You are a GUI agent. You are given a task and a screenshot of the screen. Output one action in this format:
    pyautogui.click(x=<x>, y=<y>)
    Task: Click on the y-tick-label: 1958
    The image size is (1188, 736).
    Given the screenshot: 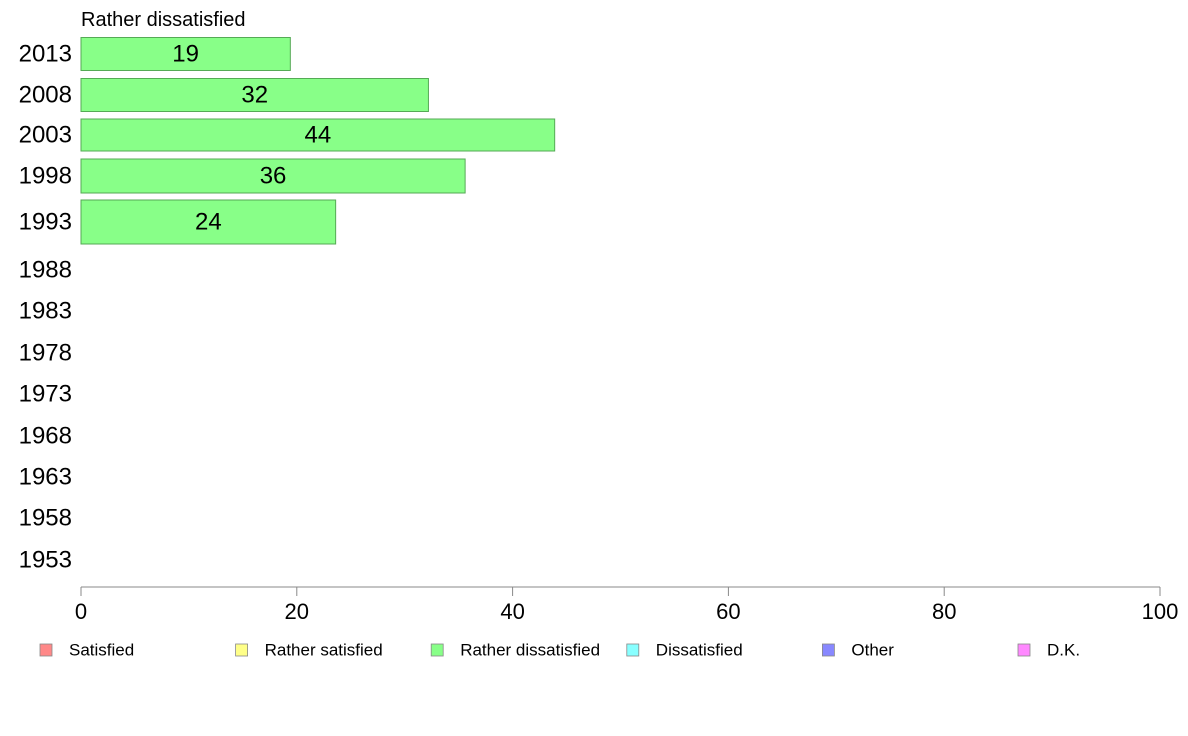 What is the action you would take?
    pyautogui.click(x=45, y=518)
    